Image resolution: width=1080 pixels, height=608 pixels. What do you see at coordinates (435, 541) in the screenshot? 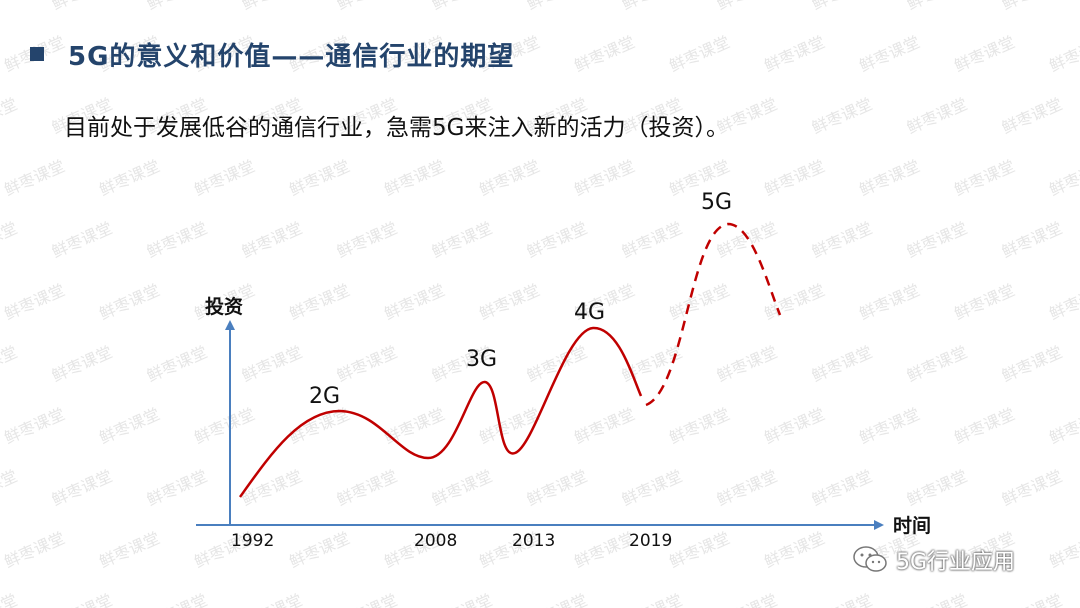
I see `year-label: 2008` at bounding box center [435, 541].